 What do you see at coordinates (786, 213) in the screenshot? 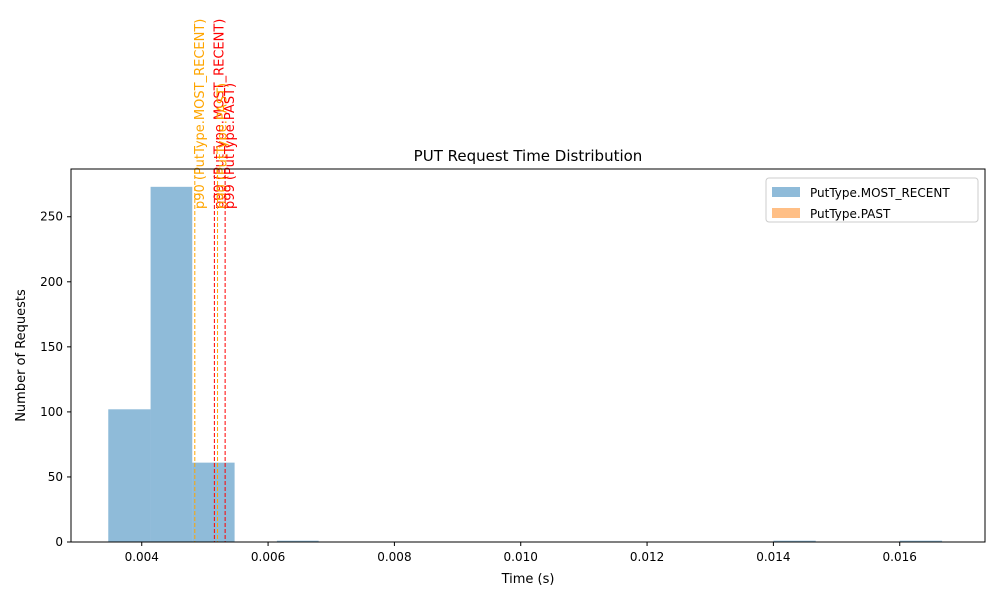
I see `legend-swatch-past` at bounding box center [786, 213].